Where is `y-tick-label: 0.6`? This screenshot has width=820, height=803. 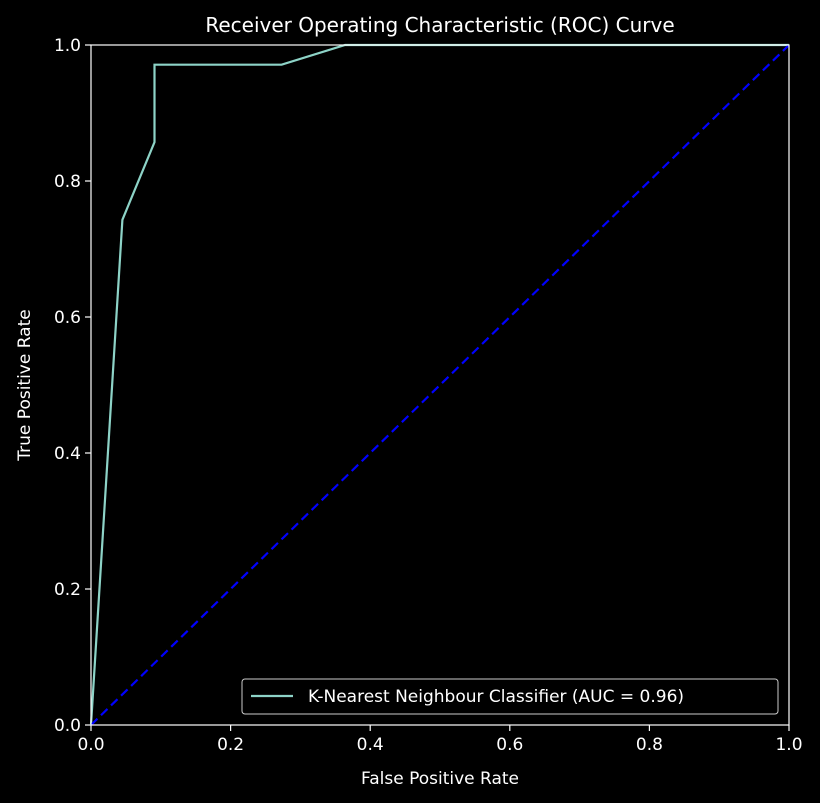
y-tick-label: 0.6 is located at coordinates (67, 318).